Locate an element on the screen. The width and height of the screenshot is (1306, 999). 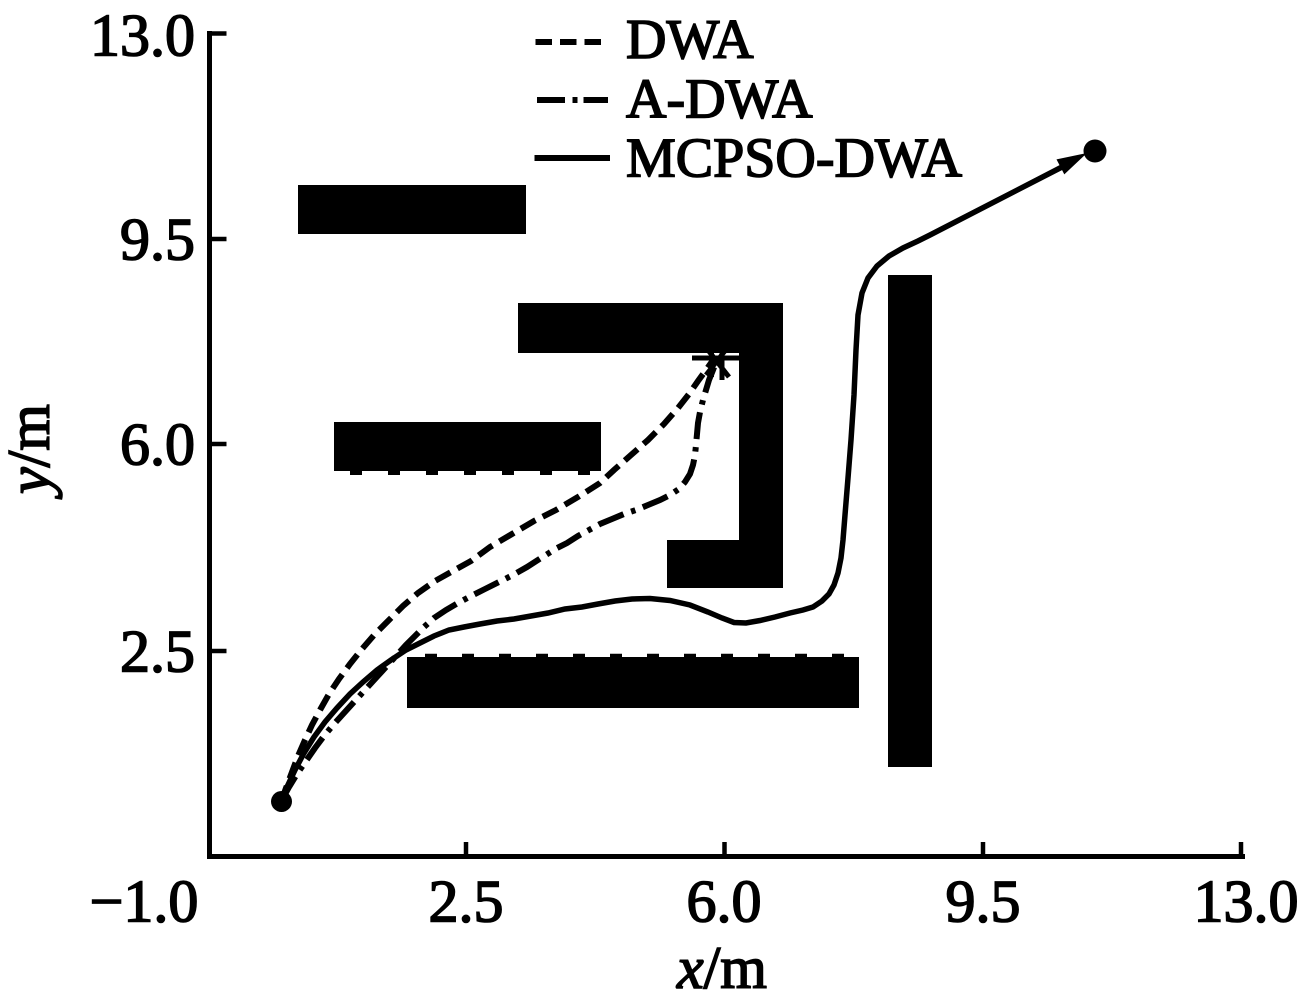
svg-text: x/m is located at coordinates (721, 964).